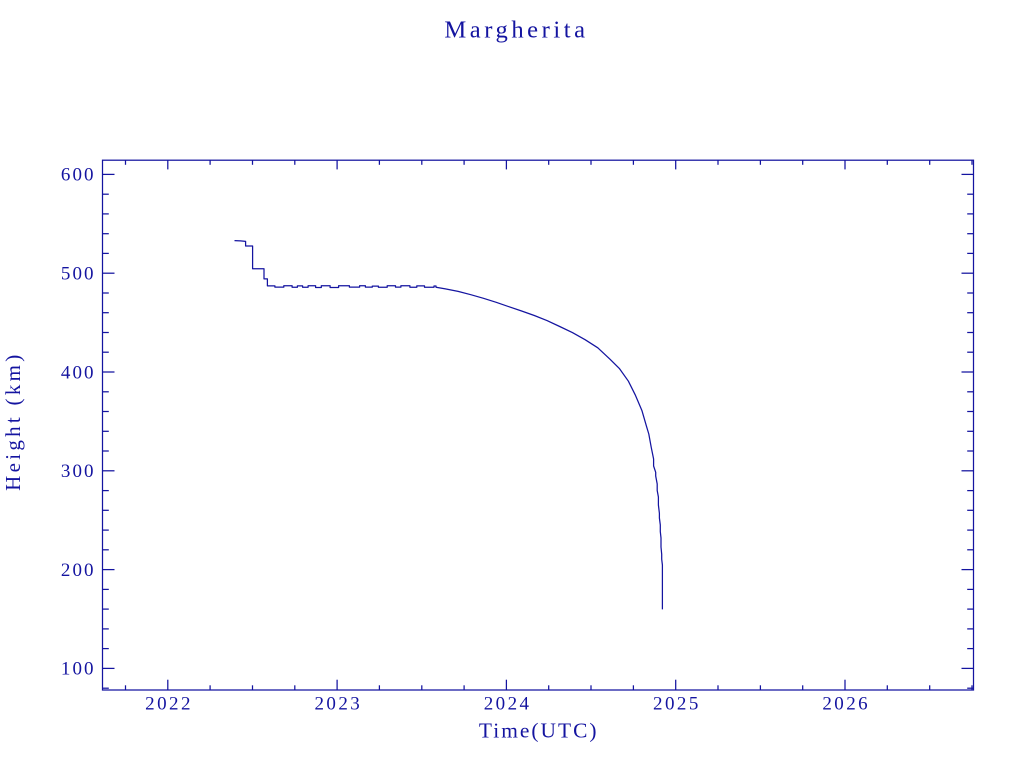 The width and height of the screenshot is (1024, 768). What do you see at coordinates (77, 274) in the screenshot?
I see `svg-text: 500` at bounding box center [77, 274].